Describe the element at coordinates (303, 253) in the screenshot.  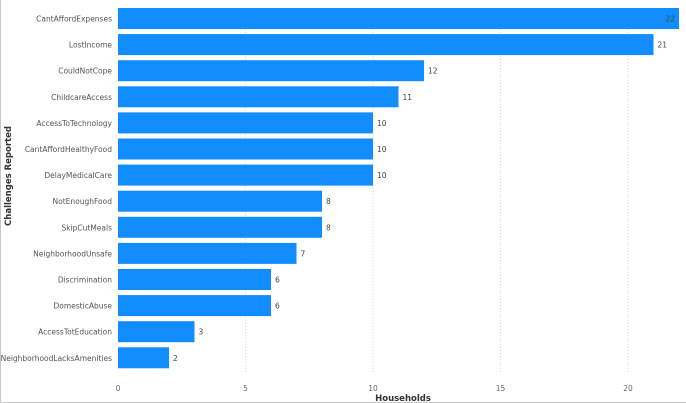
I see `data-label: 7` at that location.